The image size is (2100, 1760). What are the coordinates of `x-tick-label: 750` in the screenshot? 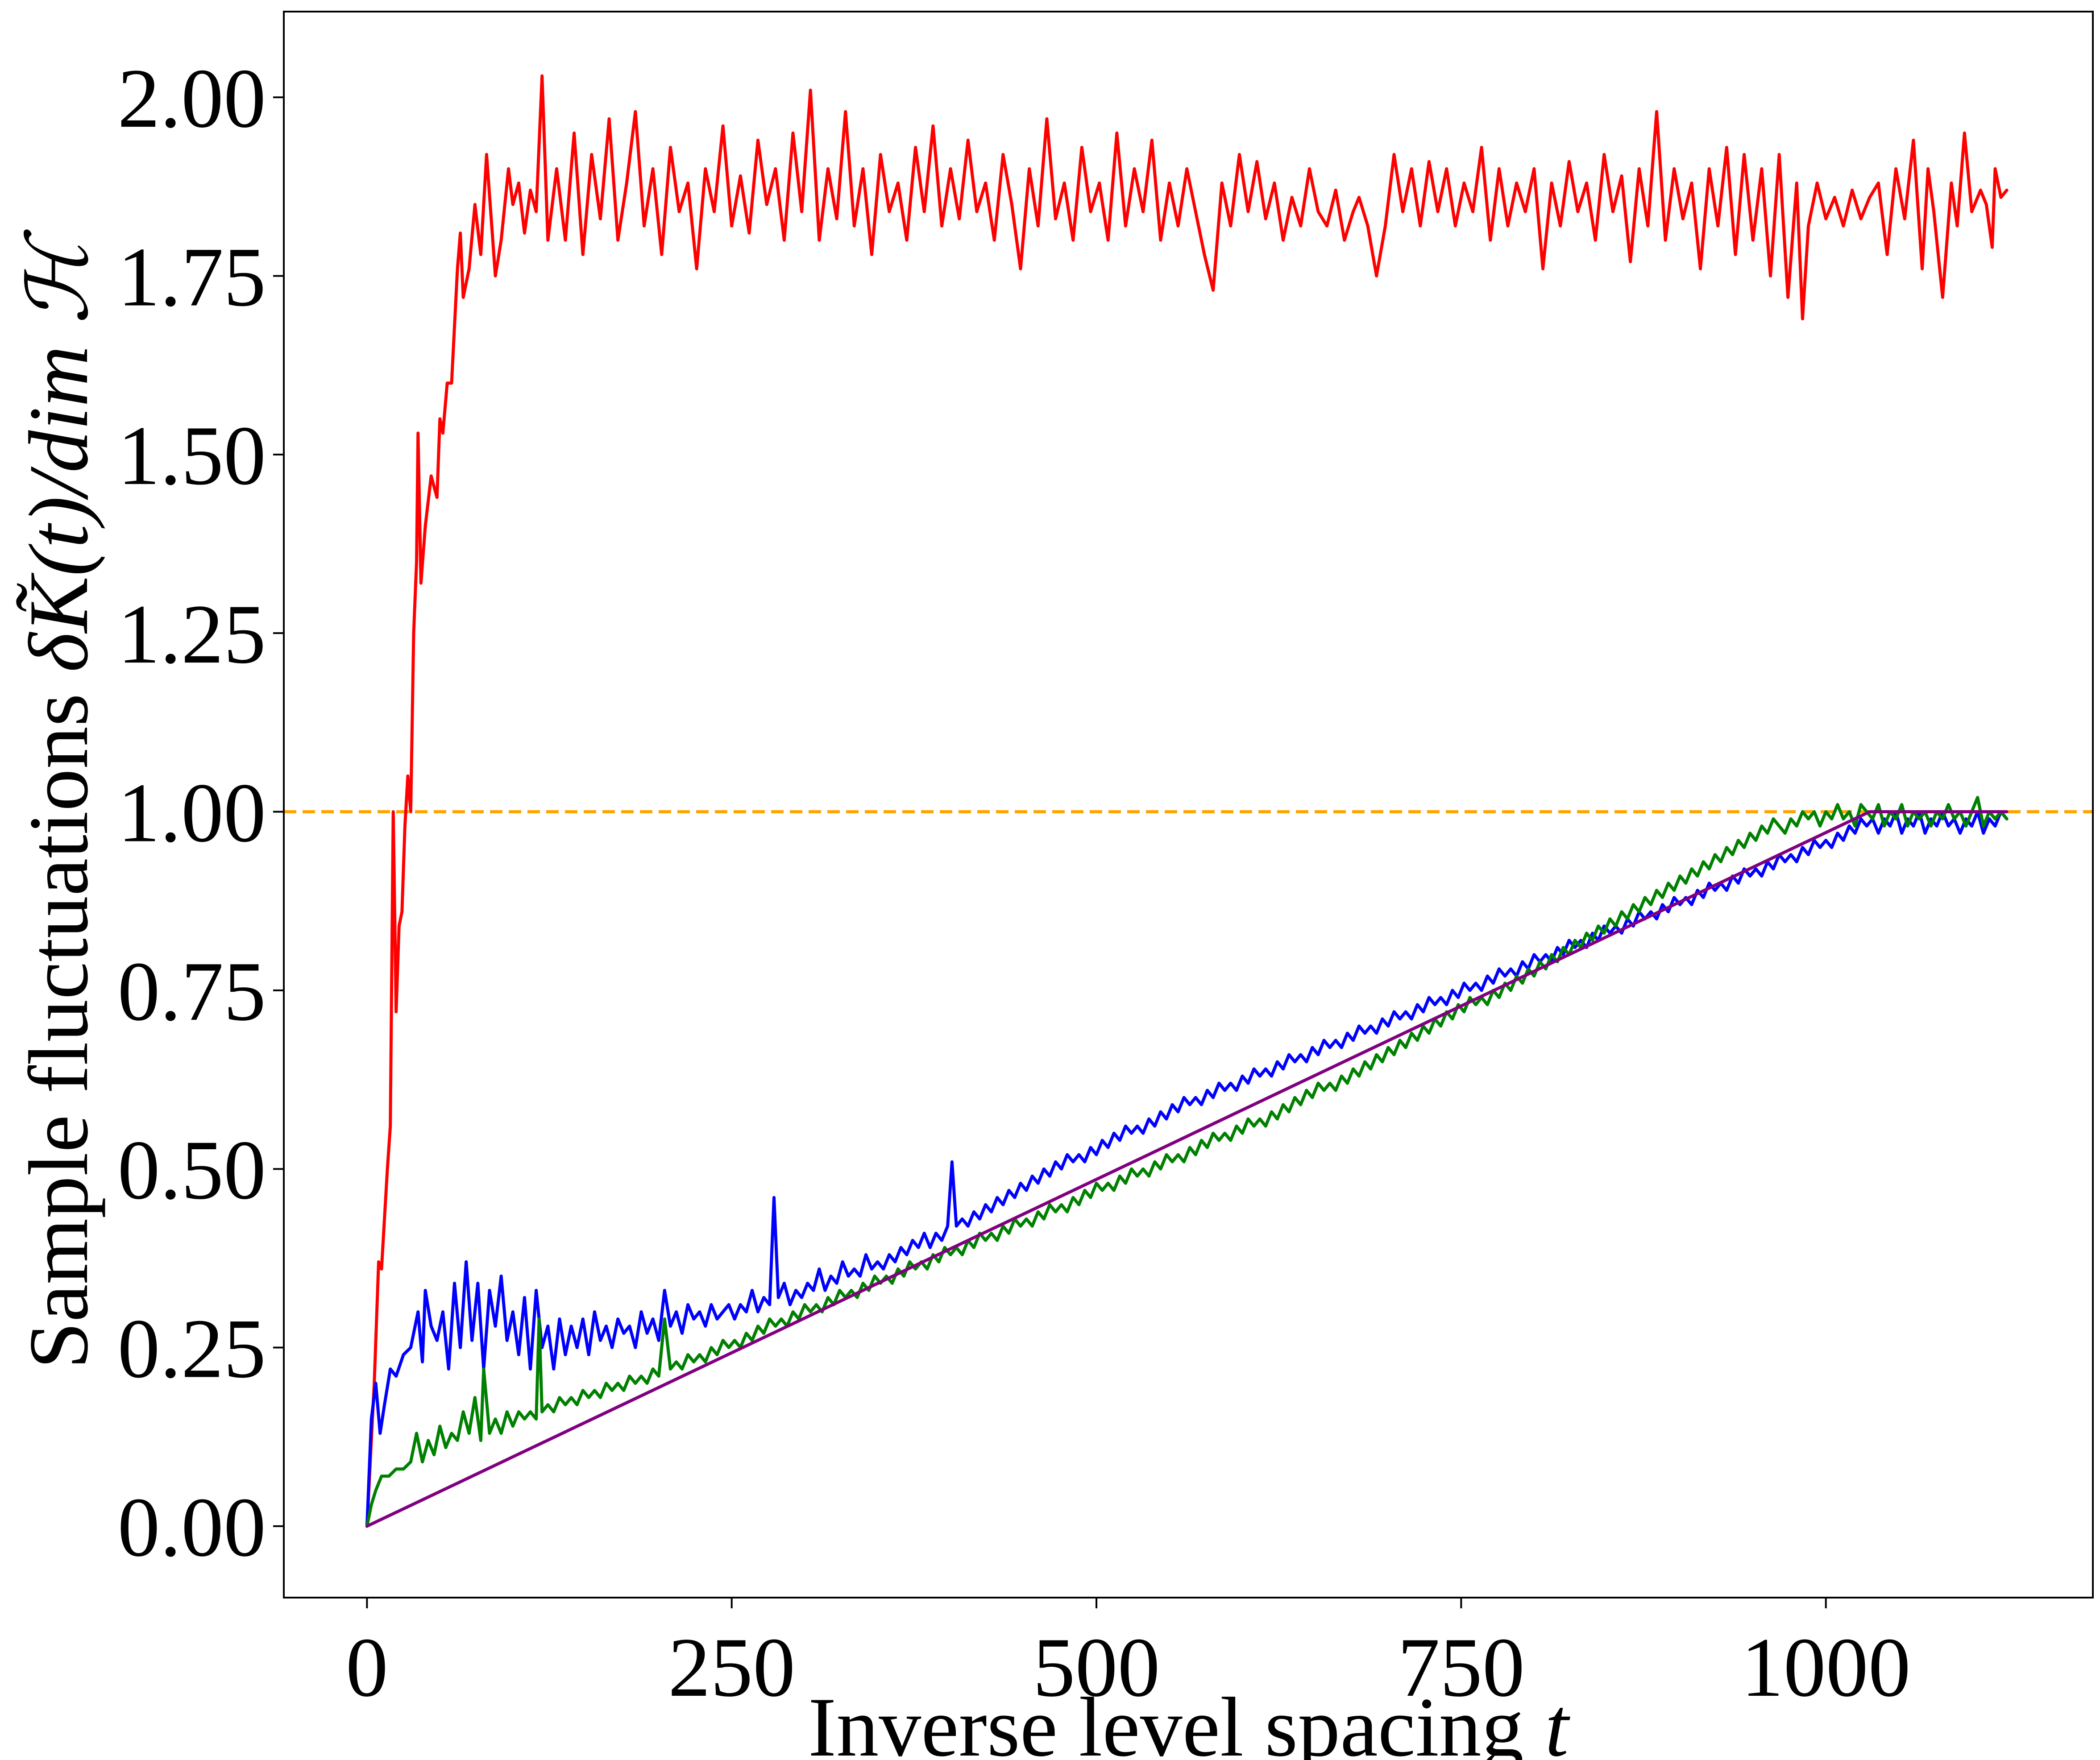 It's located at (1461, 1668).